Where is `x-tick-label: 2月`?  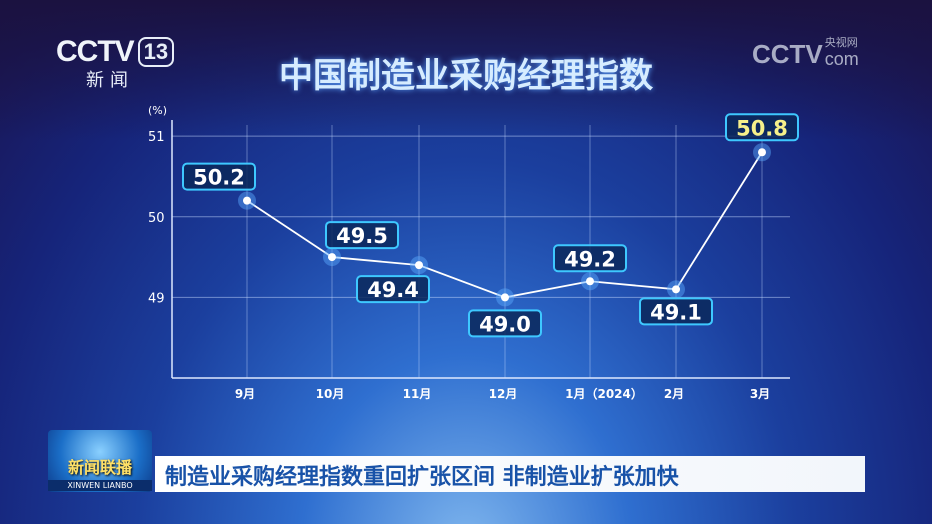
x-tick-label: 2月 is located at coordinates (674, 394).